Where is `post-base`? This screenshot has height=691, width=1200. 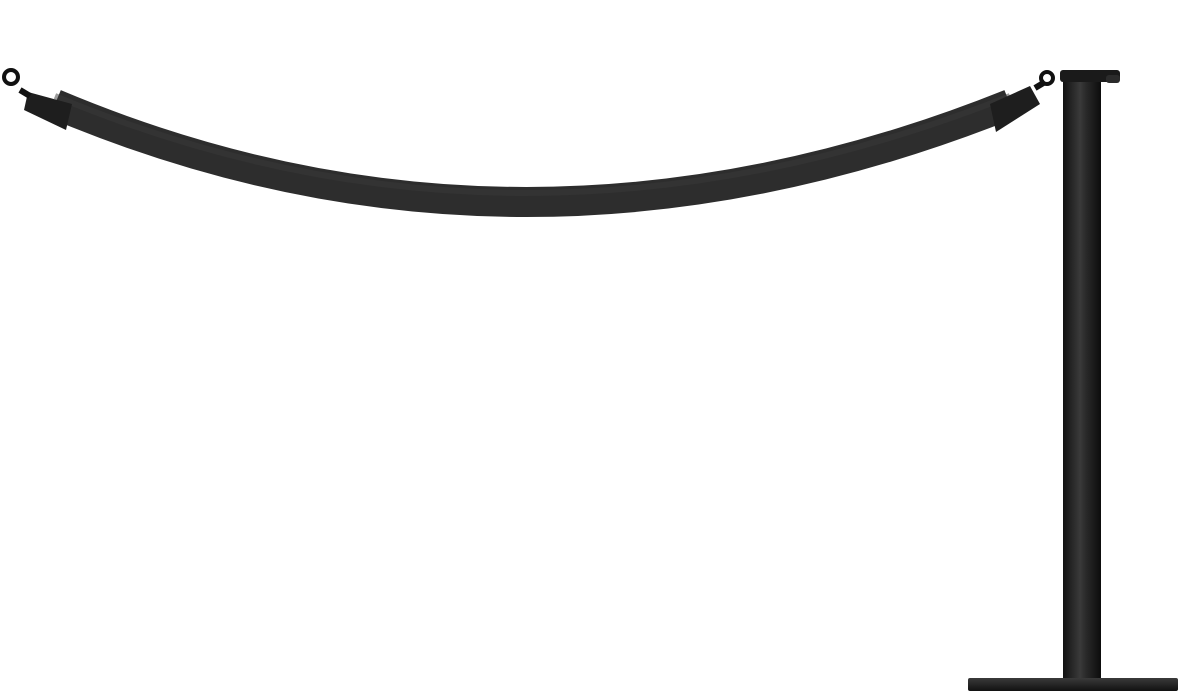 post-base is located at coordinates (1073, 684).